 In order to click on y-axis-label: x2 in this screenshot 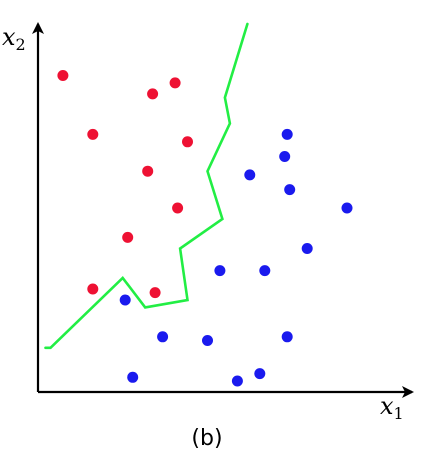, I will do `click(14, 38)`.